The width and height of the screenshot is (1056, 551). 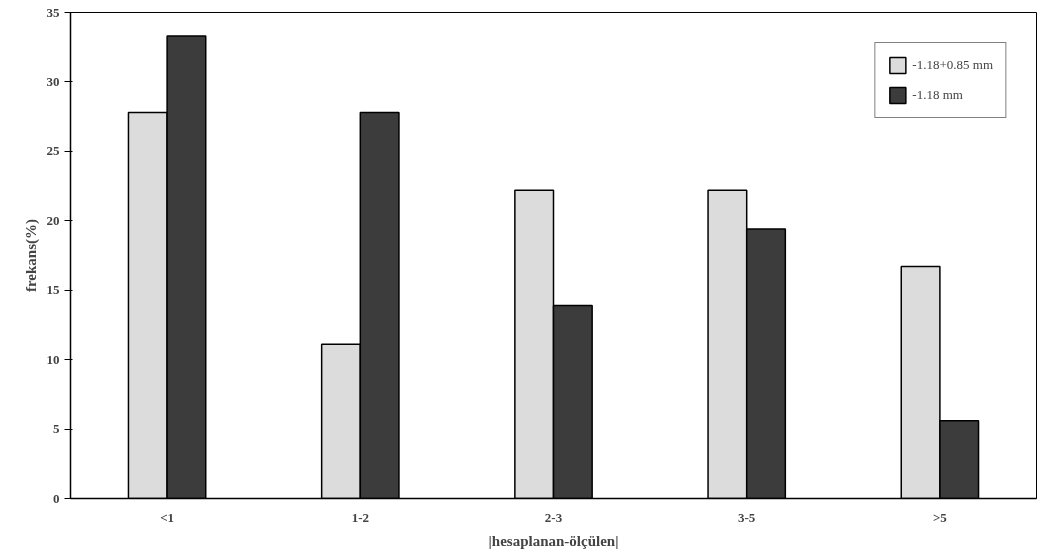 I want to click on x-axis-title: |hesaplanan-ölçülen|, so click(x=553, y=540).